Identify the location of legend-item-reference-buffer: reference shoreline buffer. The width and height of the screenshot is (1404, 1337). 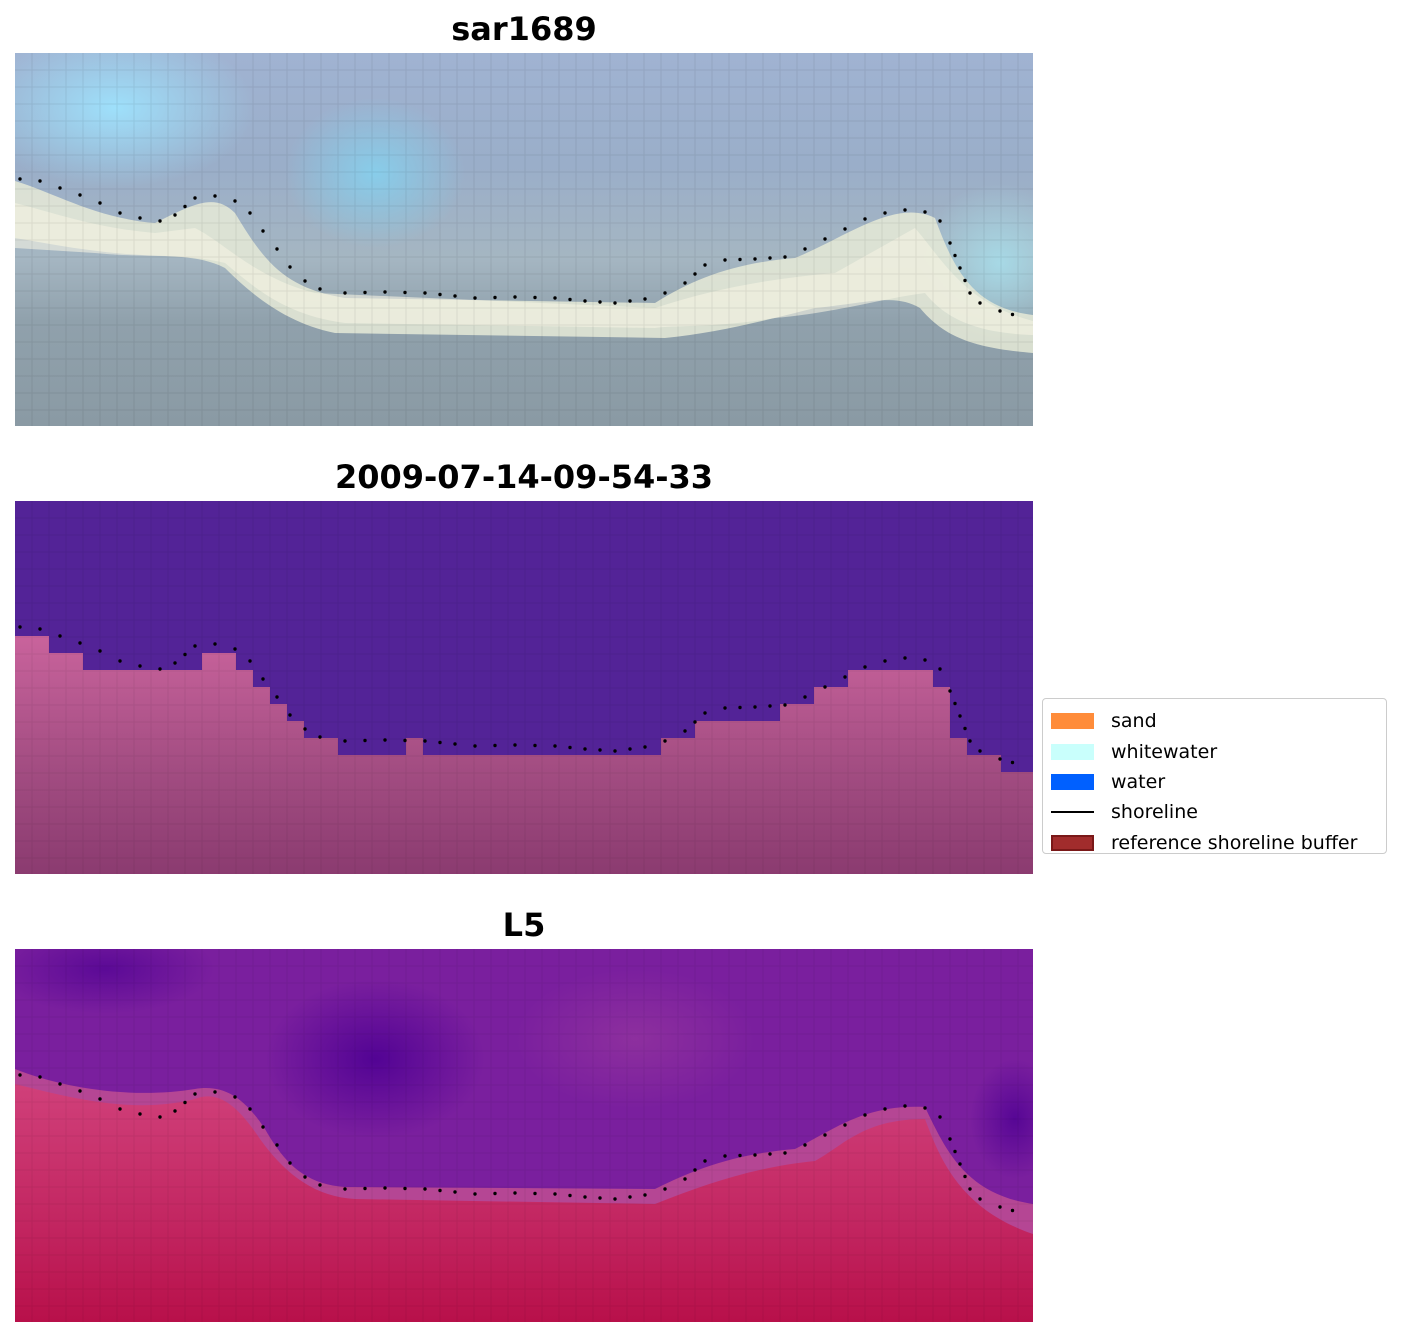
(1218, 843).